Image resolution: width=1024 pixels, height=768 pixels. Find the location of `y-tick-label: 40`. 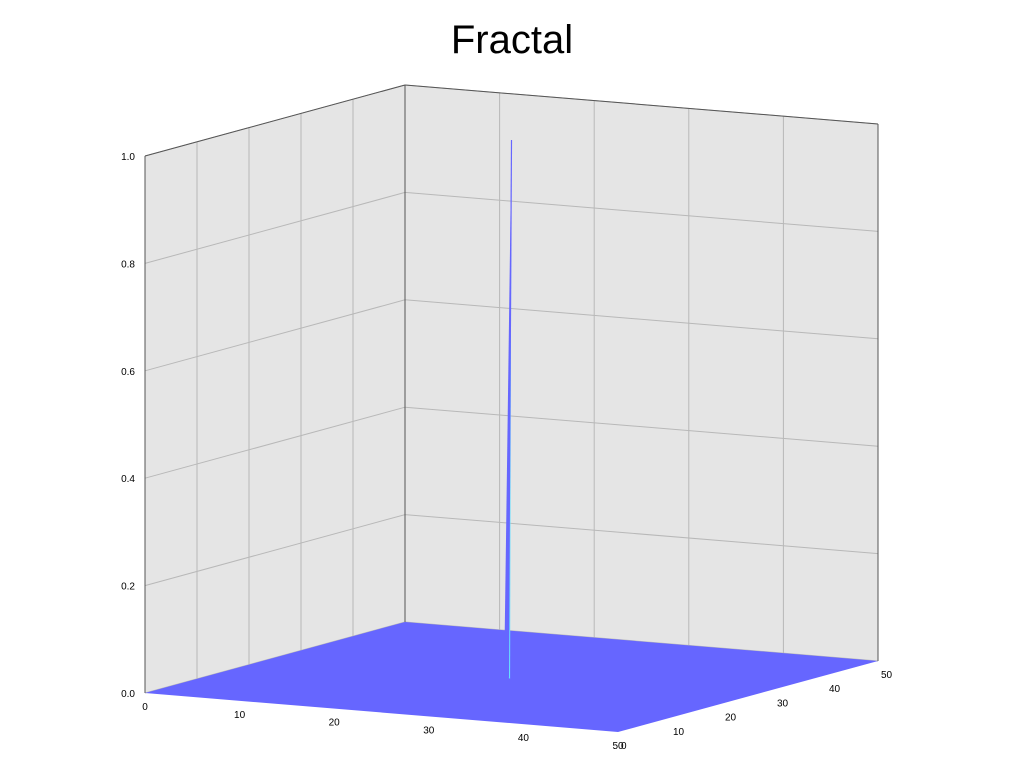

y-tick-label: 40 is located at coordinates (835, 689).